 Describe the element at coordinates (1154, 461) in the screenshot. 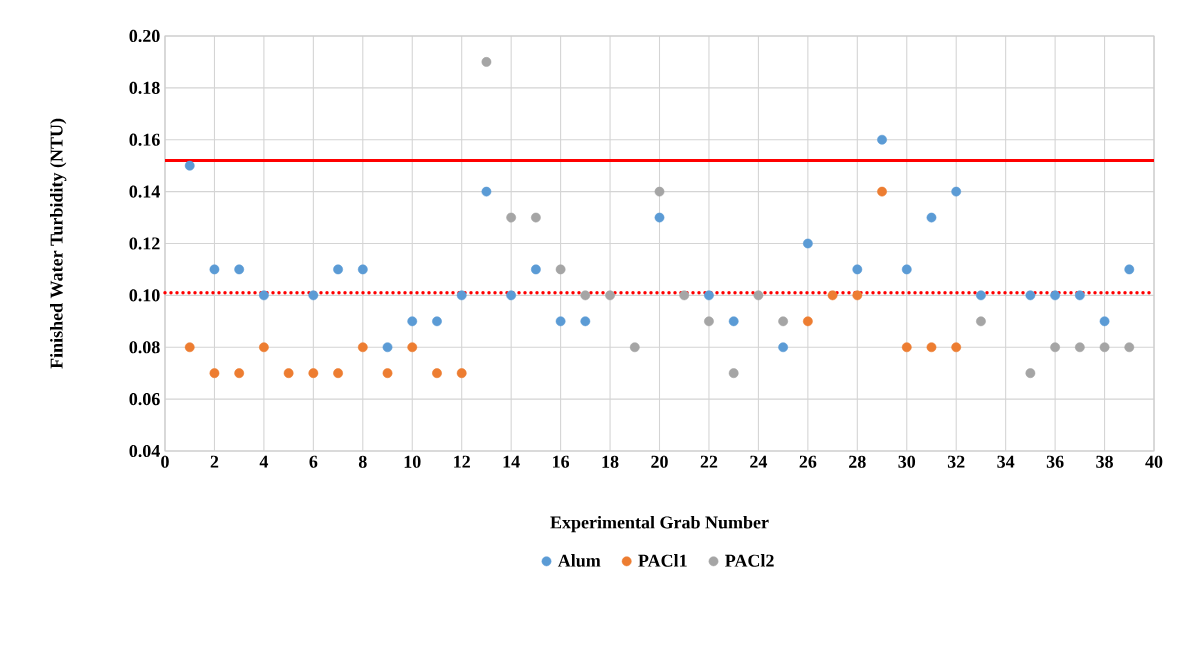

I see `x-tick-label: 40` at that location.